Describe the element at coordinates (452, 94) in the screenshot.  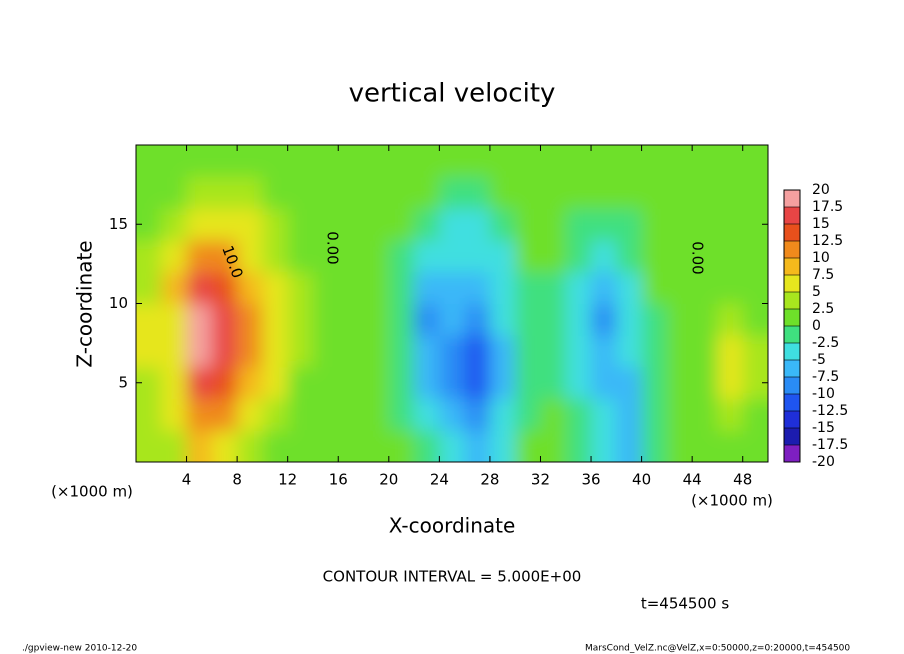
I see `chart-title: vertical velocity` at that location.